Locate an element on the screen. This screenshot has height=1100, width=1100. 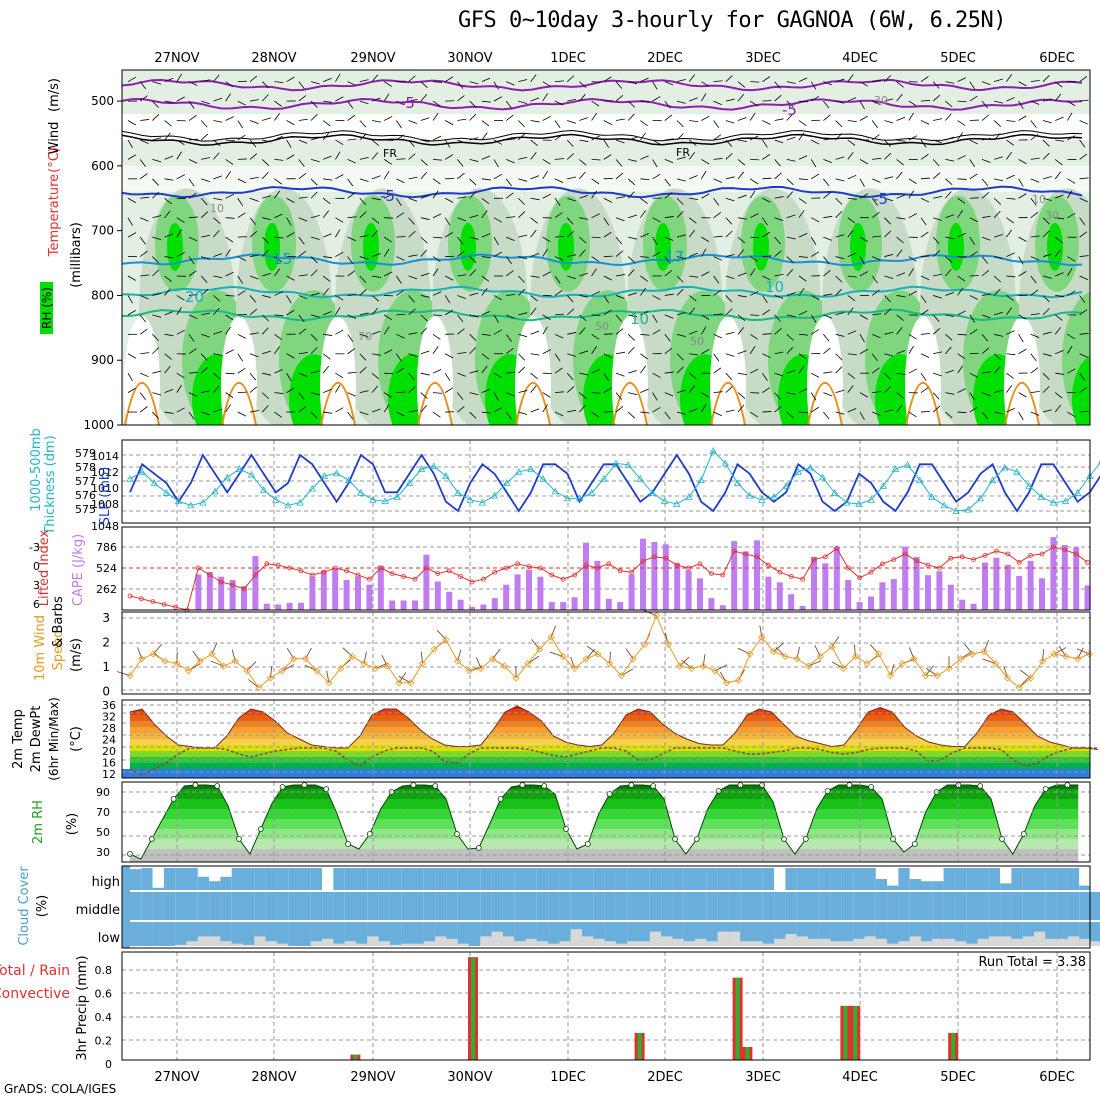
contour-label: 50 is located at coordinates (697, 341).